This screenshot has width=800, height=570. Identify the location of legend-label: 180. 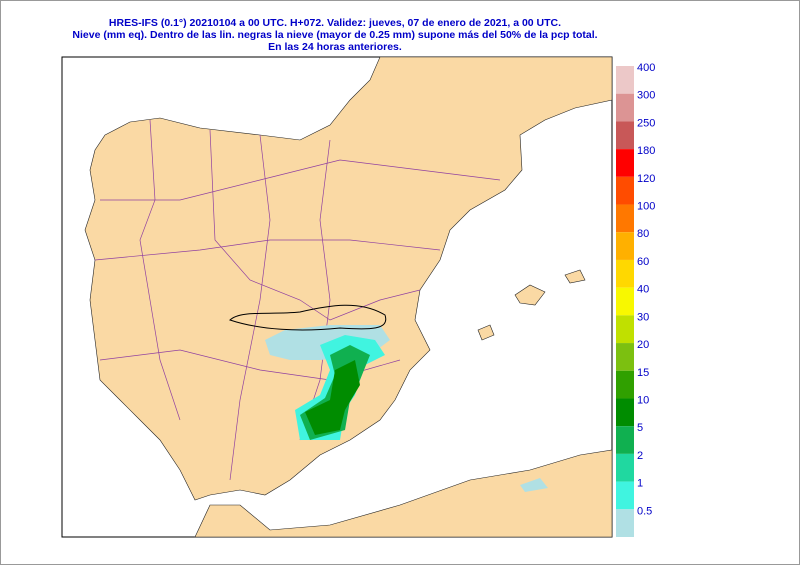
(646, 151).